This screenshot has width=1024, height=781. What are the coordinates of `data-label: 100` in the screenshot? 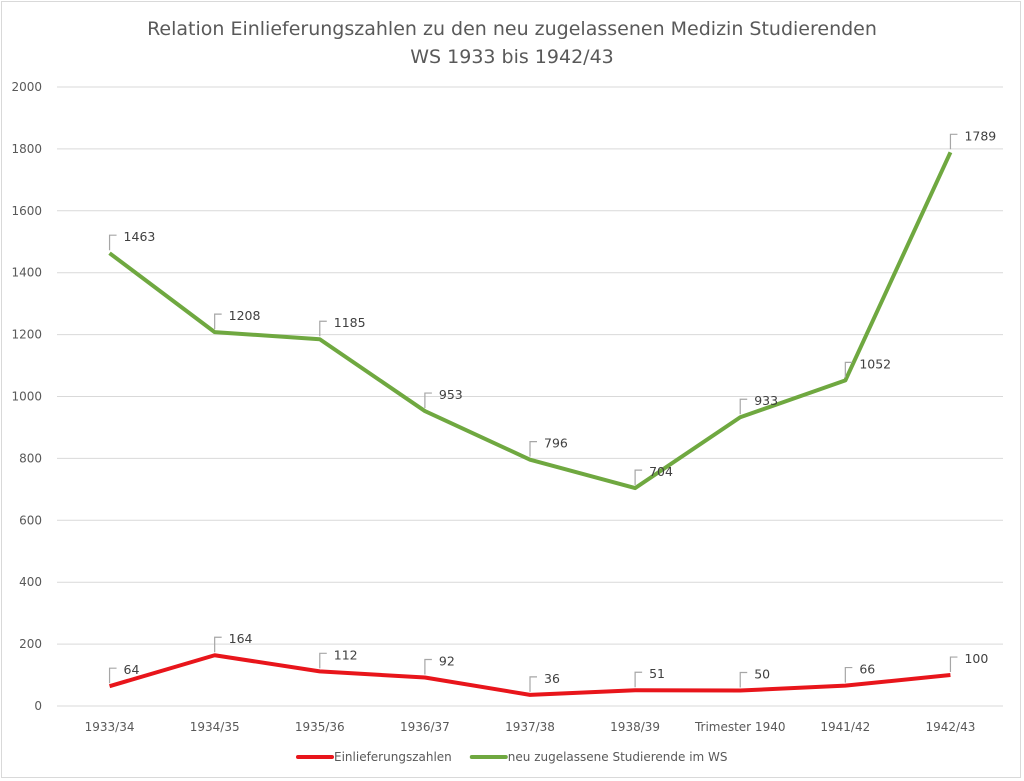 It's located at (976, 658).